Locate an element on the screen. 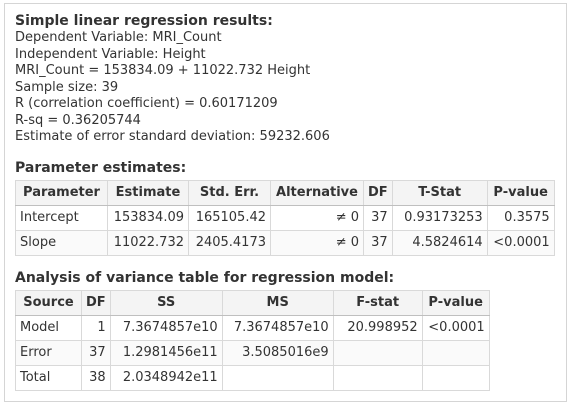  independent-variable-line: Independent Variable: Height is located at coordinates (110, 54).